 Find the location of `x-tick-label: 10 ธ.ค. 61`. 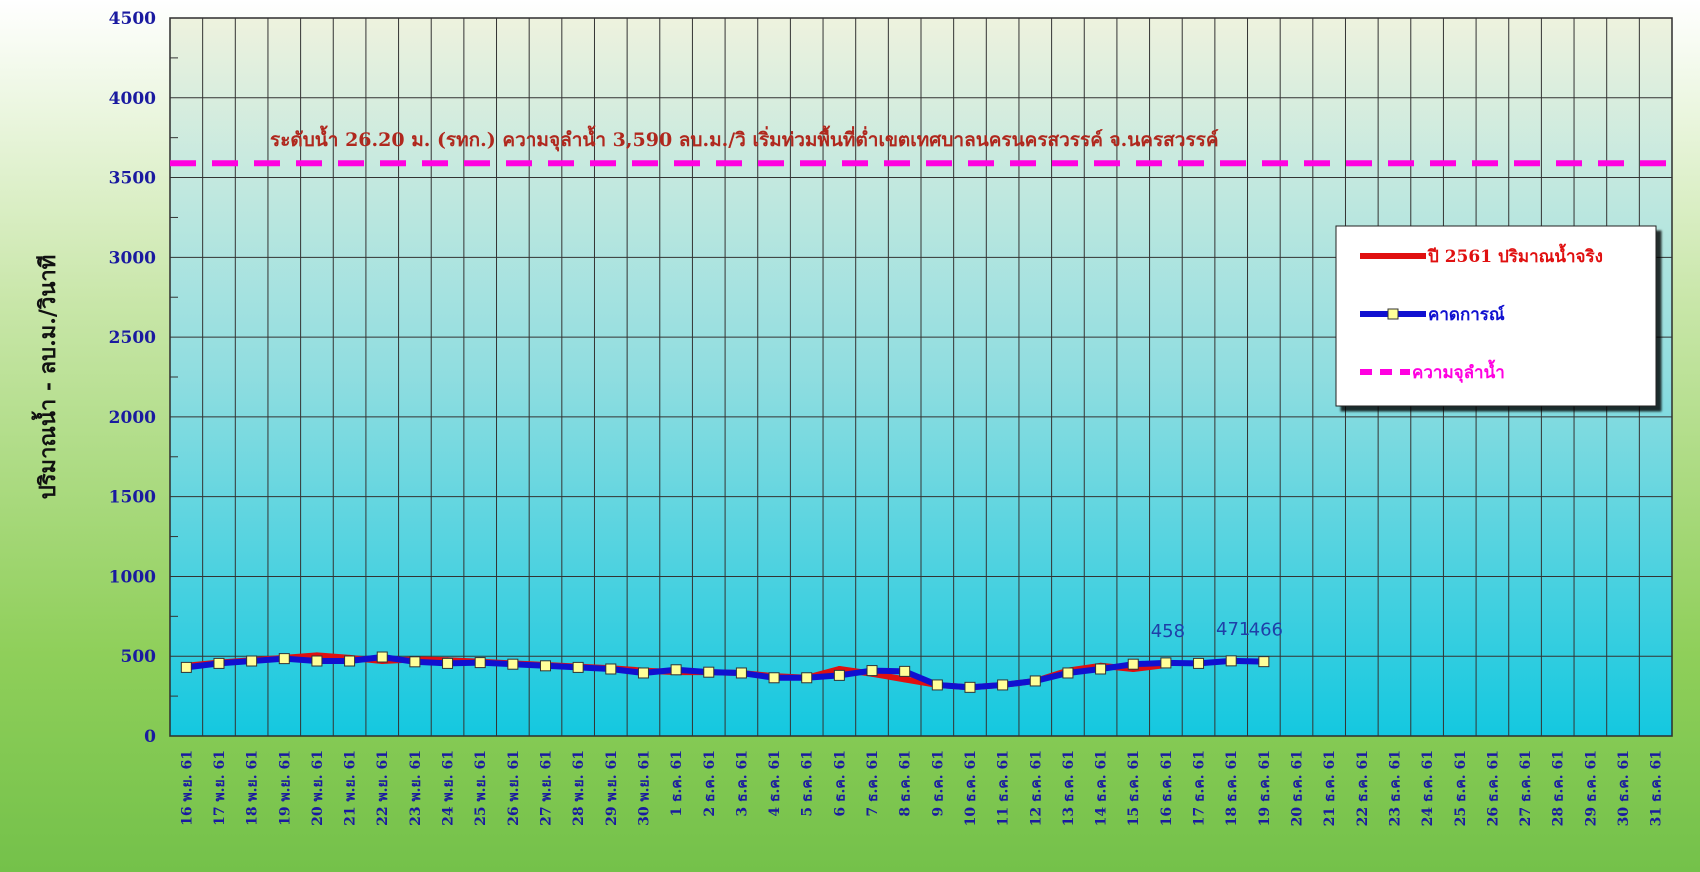

x-tick-label: 10 ธ.ค. 61 is located at coordinates (971, 788).